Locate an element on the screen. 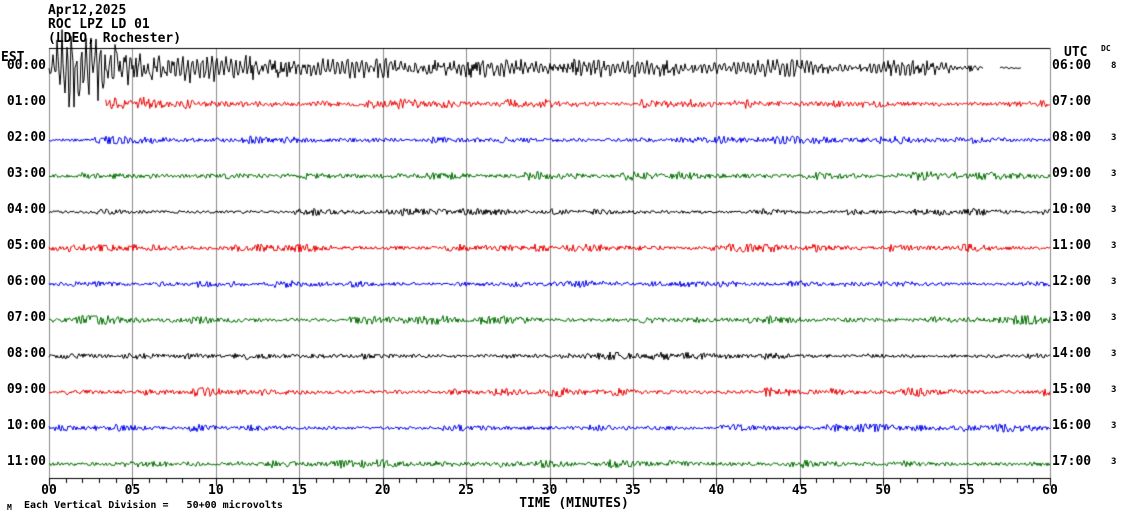 This screenshot has height=519, width=1130. dc-value-8: 3 is located at coordinates (1114, 354).